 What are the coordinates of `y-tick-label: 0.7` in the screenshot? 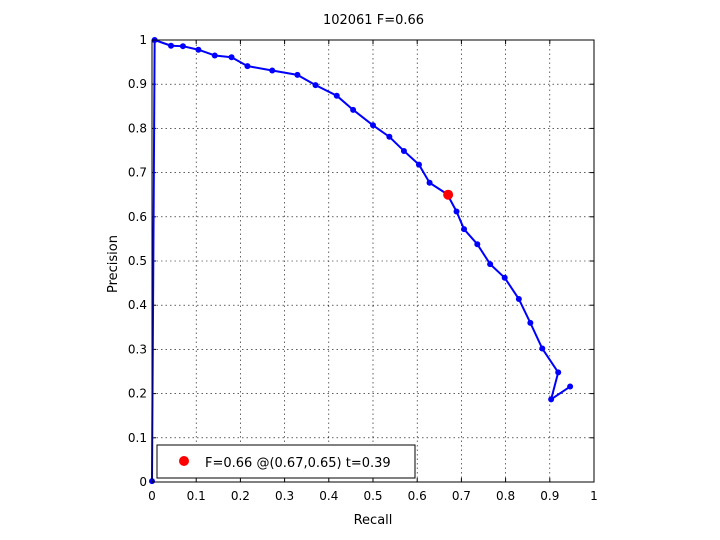 It's located at (137, 173).